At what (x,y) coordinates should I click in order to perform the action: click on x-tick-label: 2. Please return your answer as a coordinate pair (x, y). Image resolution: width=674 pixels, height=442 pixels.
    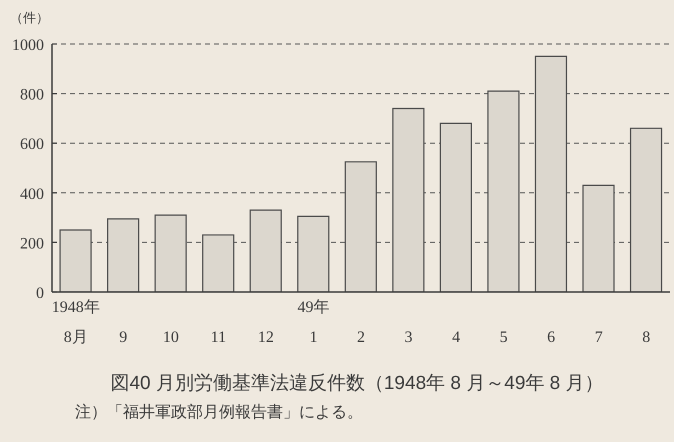
    Looking at the image, I should click on (361, 337).